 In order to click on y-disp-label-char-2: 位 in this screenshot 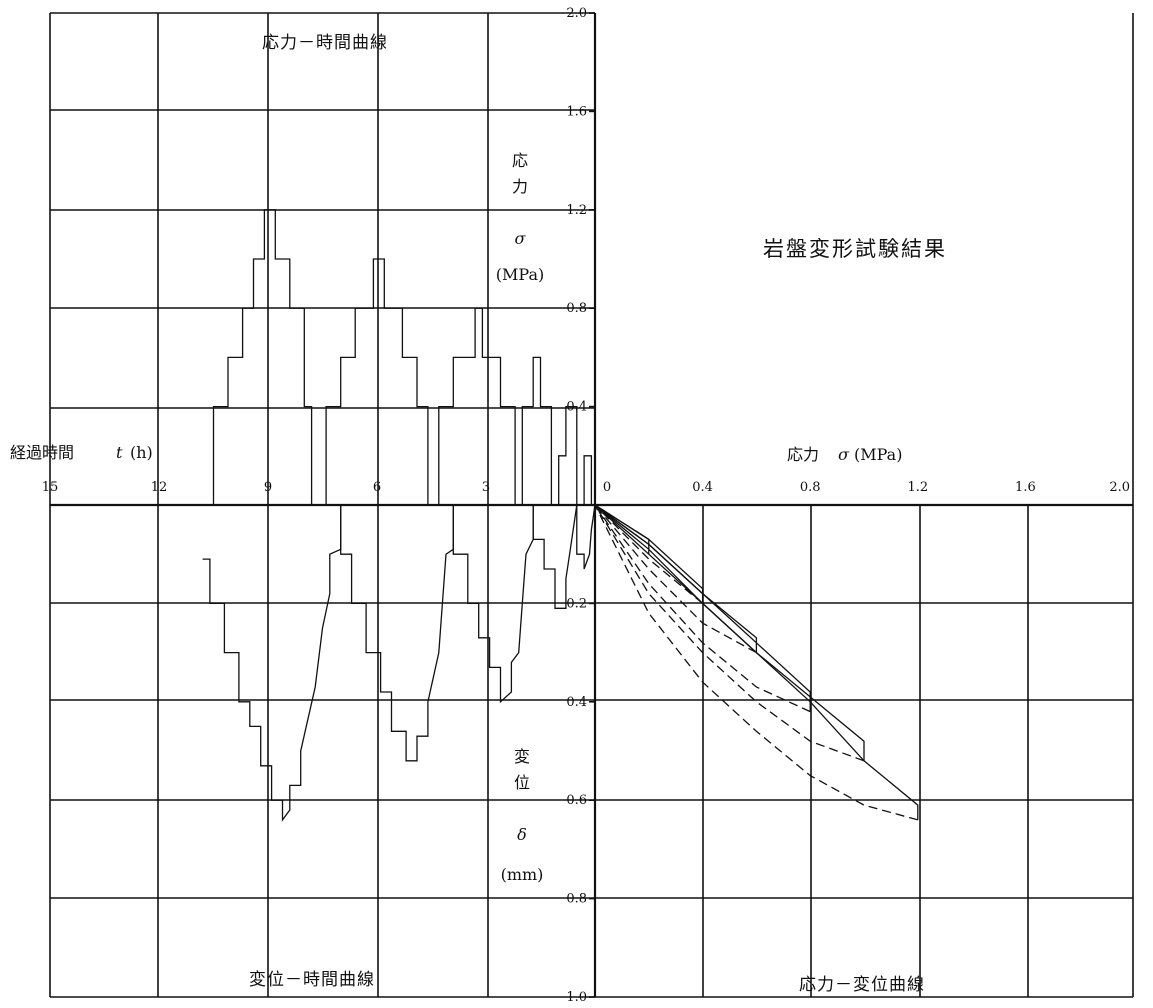, I will do `click(522, 782)`.